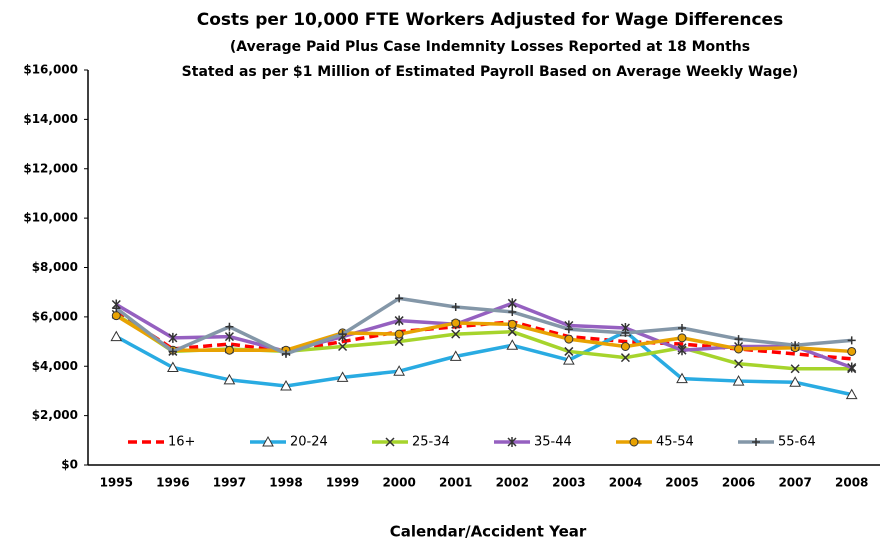  I want to click on x-tick-label: 1995, so click(116, 483).